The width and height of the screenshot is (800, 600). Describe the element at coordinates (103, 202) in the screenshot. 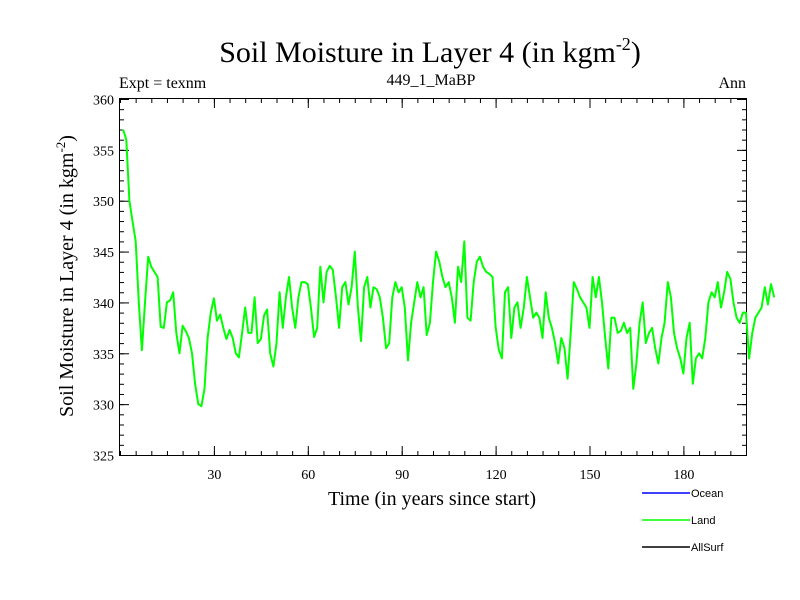

I see `y-tick-label: 350` at that location.